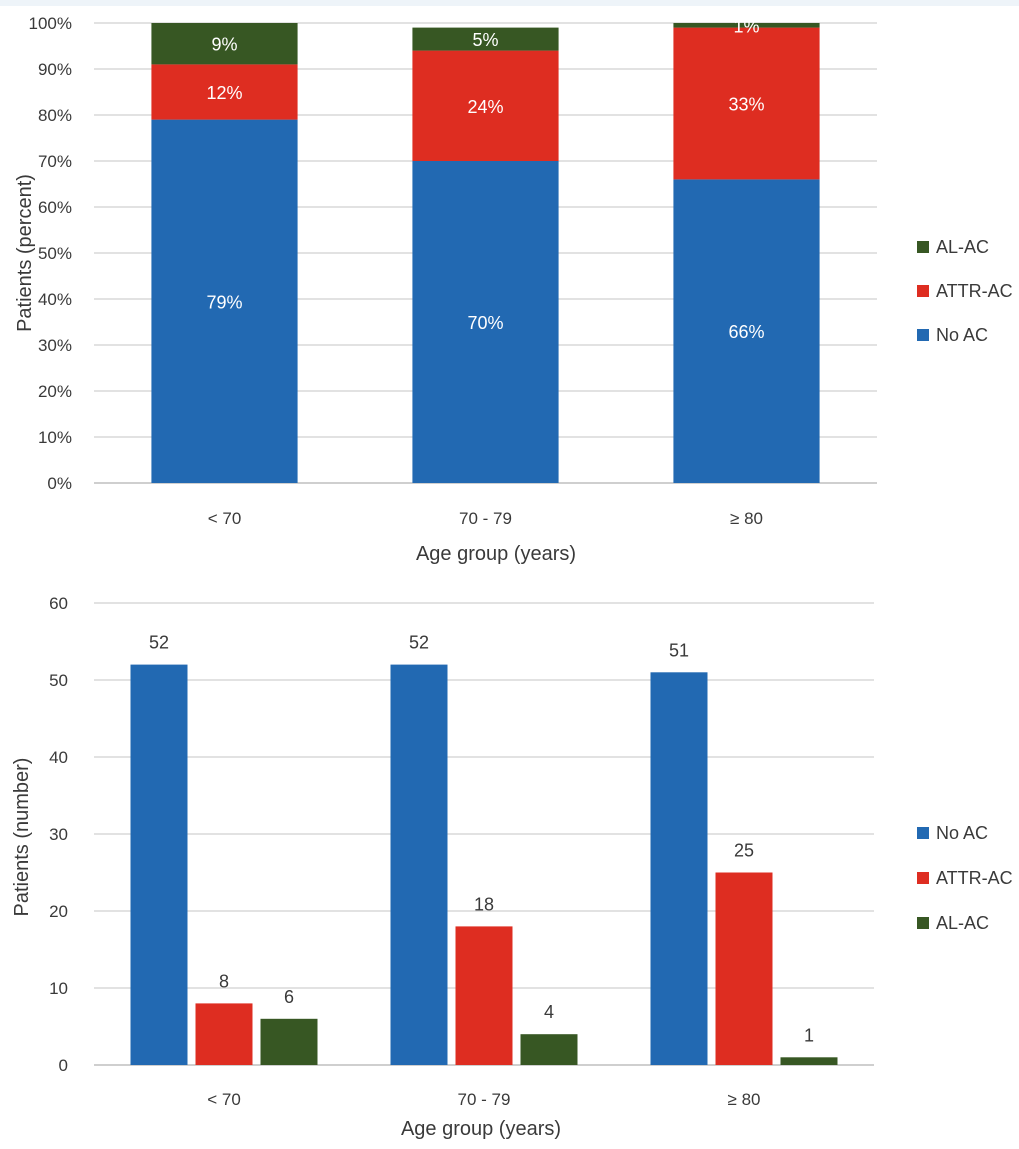  I want to click on y-axis-label: Patients (percent), so click(25, 253).